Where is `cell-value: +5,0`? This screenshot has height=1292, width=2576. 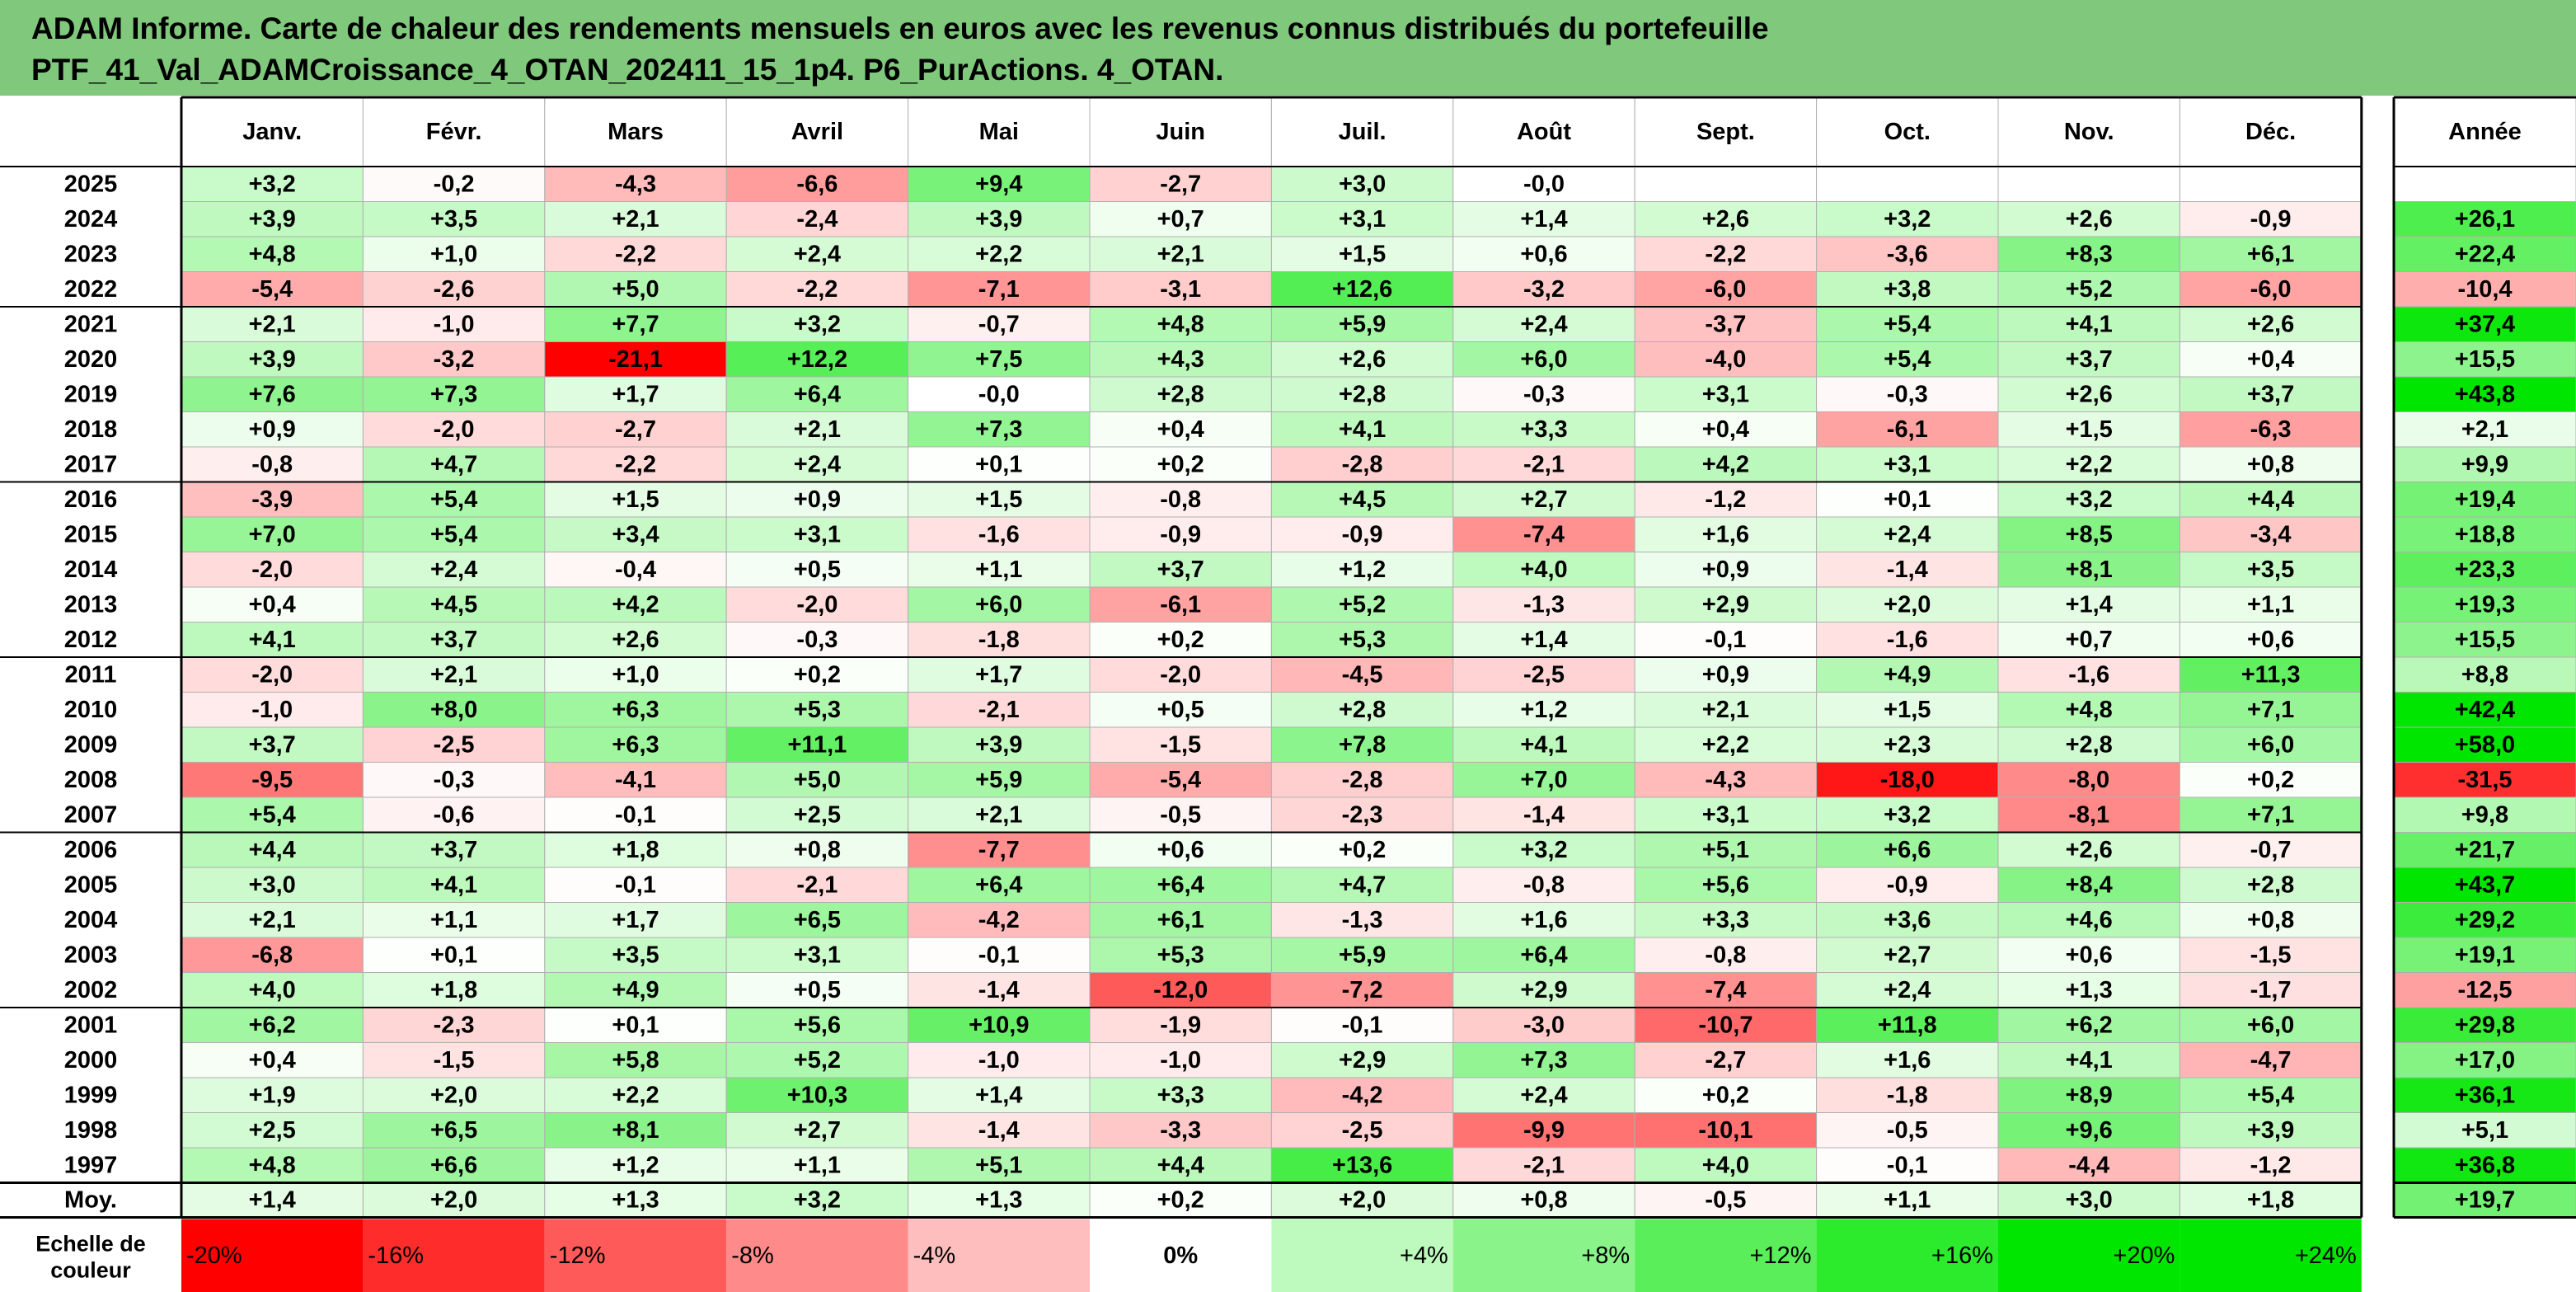
cell-value: +5,0 is located at coordinates (818, 780).